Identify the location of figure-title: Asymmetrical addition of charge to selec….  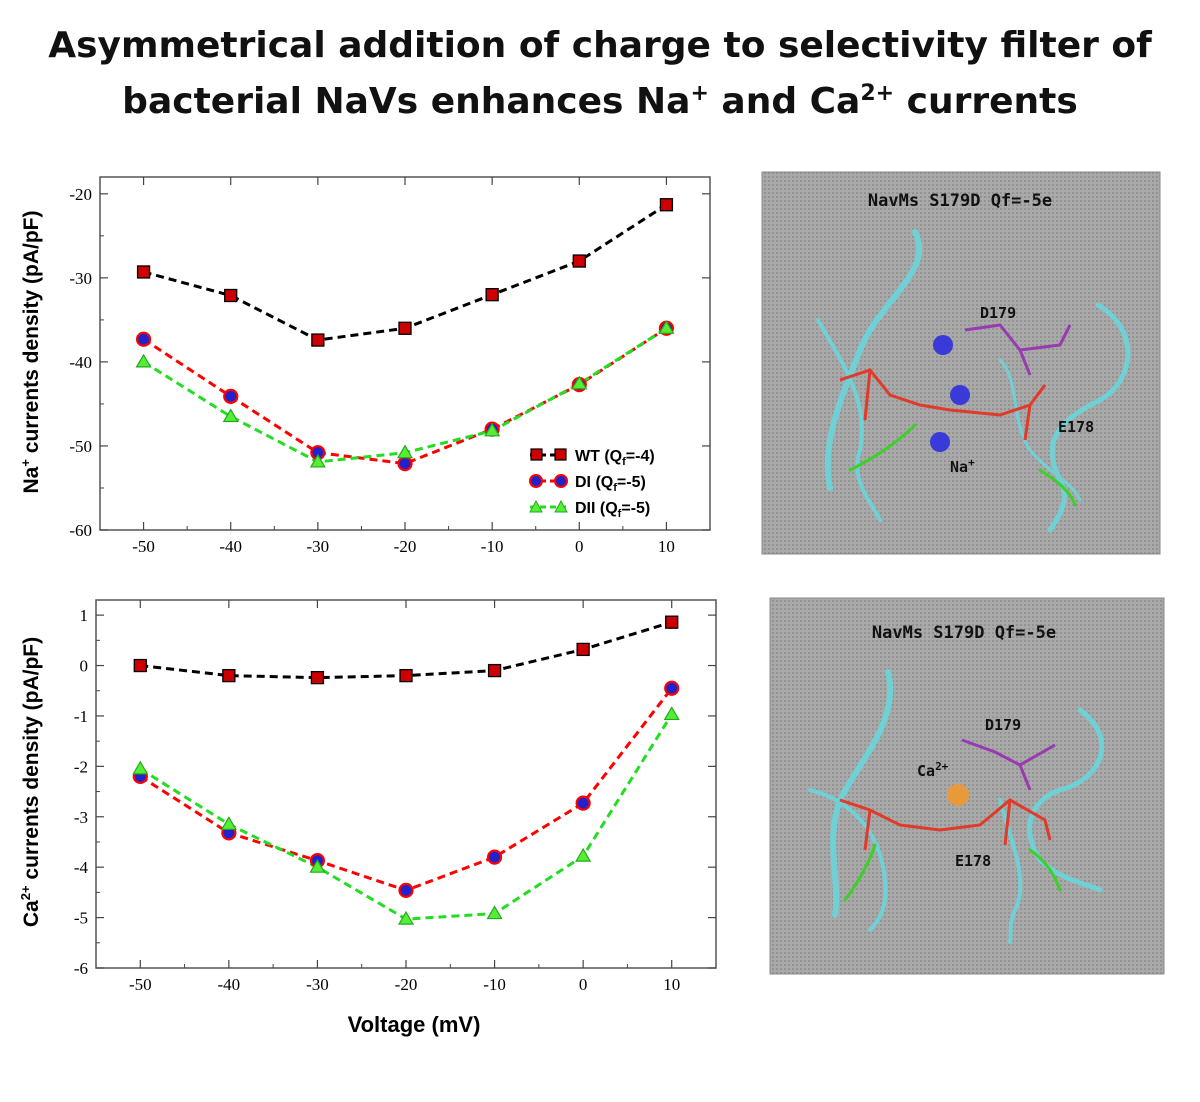
(600, 74).